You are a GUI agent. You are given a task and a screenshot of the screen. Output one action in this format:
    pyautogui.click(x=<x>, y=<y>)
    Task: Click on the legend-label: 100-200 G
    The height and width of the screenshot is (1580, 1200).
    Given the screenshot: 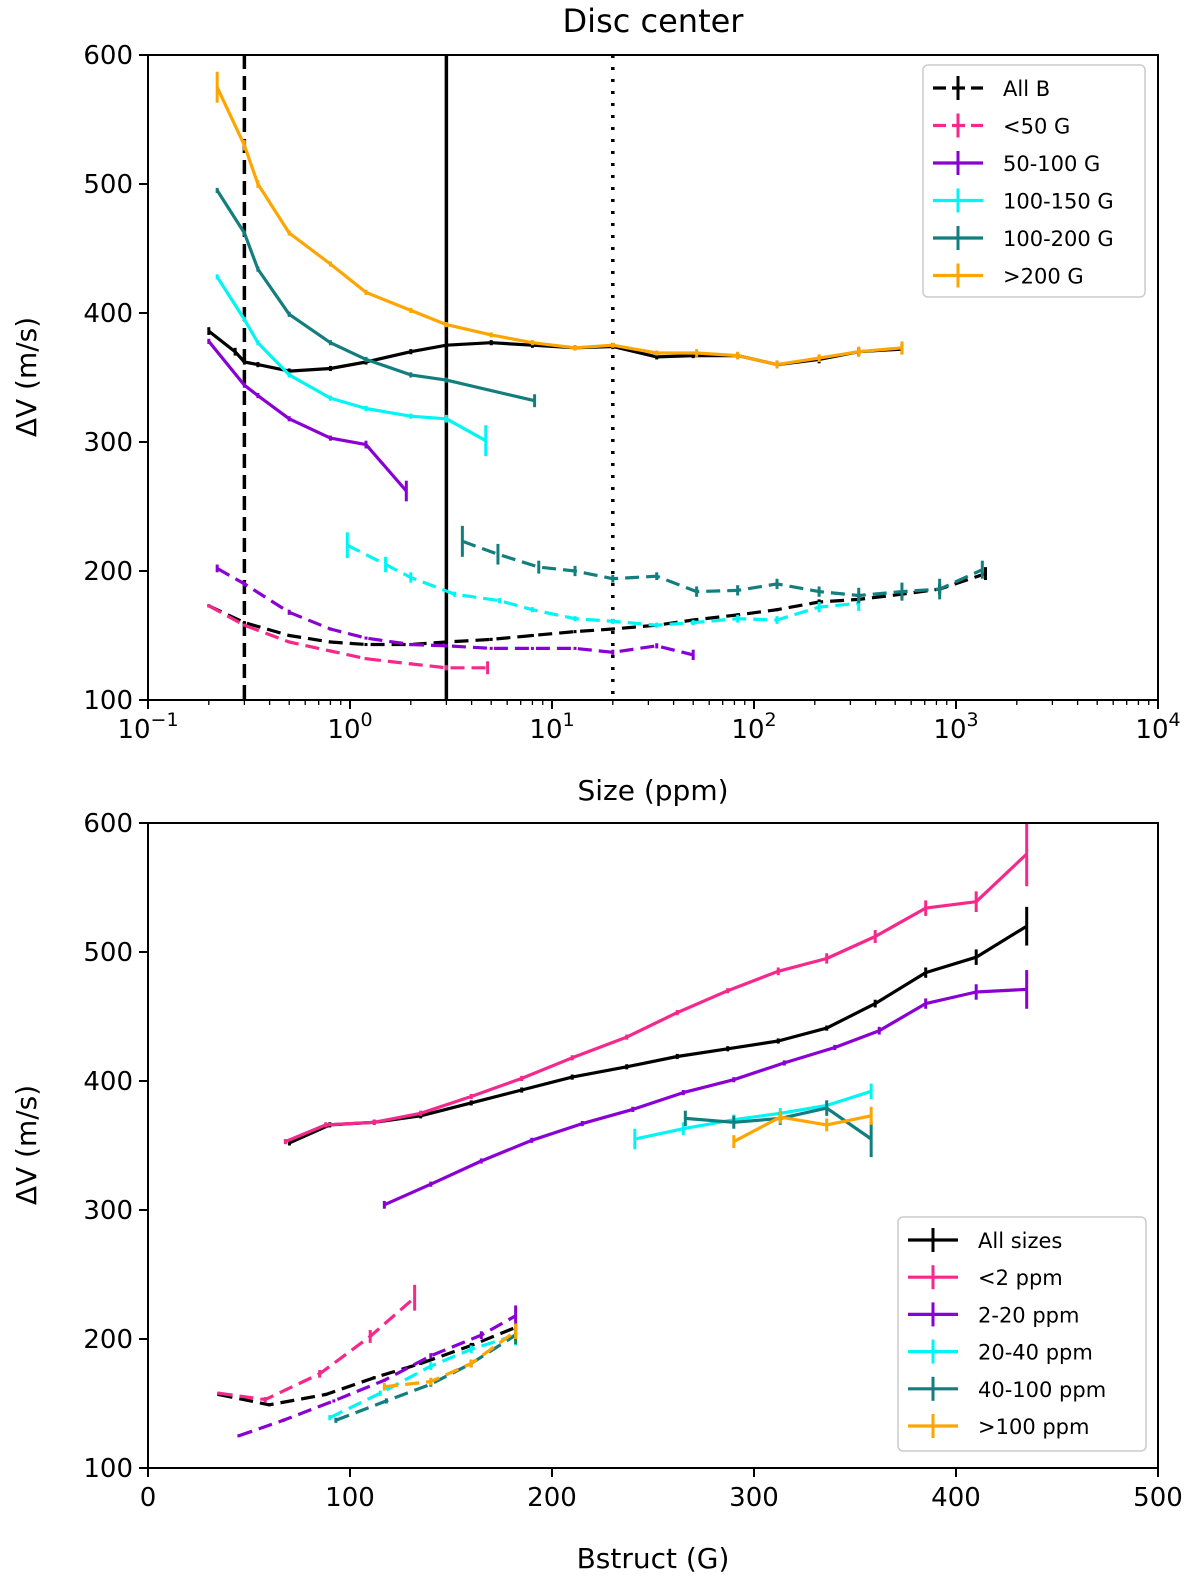 What is the action you would take?
    pyautogui.click(x=1058, y=239)
    